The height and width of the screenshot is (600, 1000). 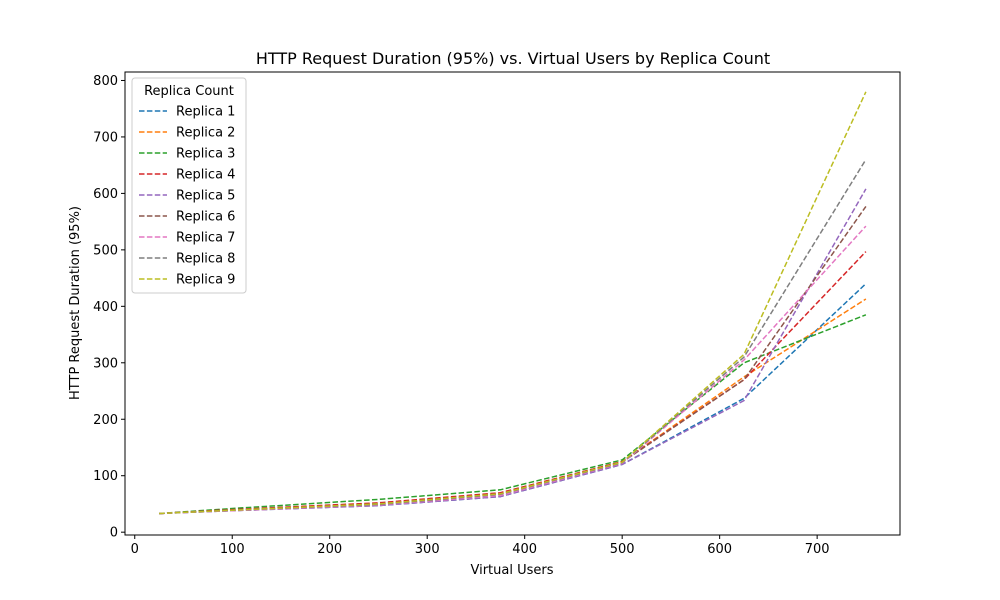 What do you see at coordinates (205, 259) in the screenshot?
I see `legend-label: Replica 8` at bounding box center [205, 259].